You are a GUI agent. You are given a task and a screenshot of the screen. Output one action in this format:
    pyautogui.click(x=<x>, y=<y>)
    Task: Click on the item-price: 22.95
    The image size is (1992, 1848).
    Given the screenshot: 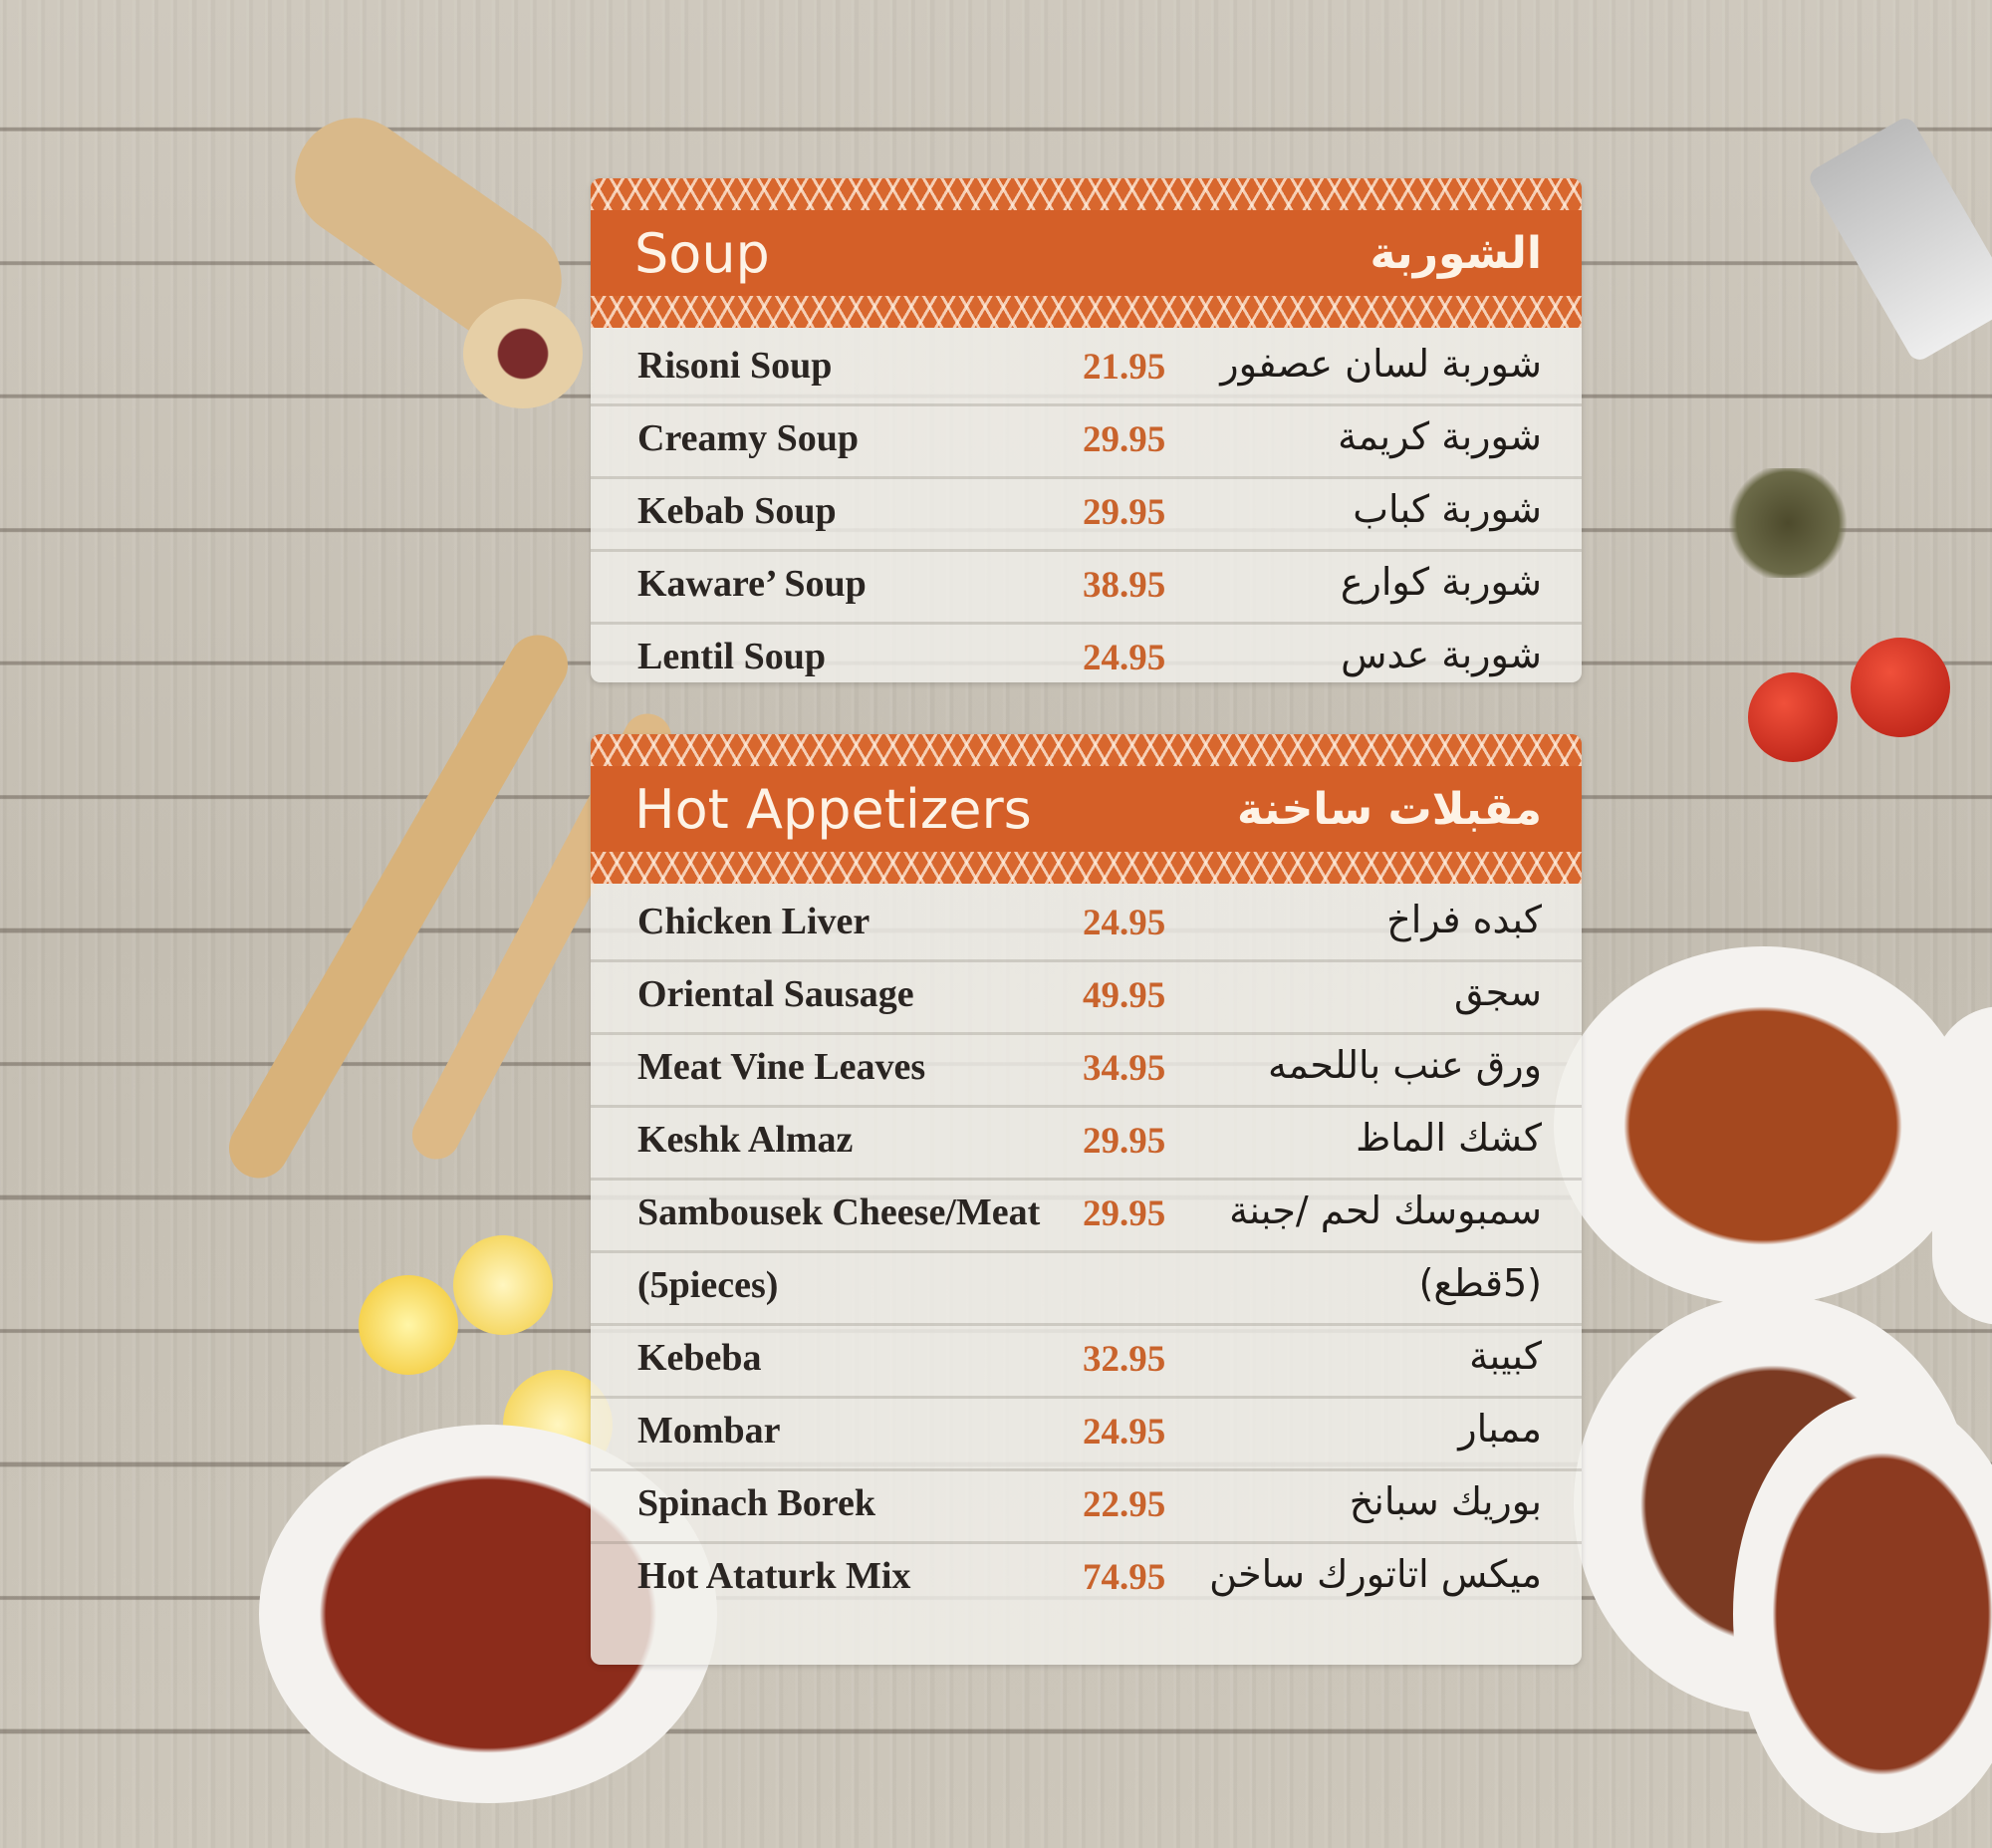 What is the action you would take?
    pyautogui.click(x=1124, y=1504)
    